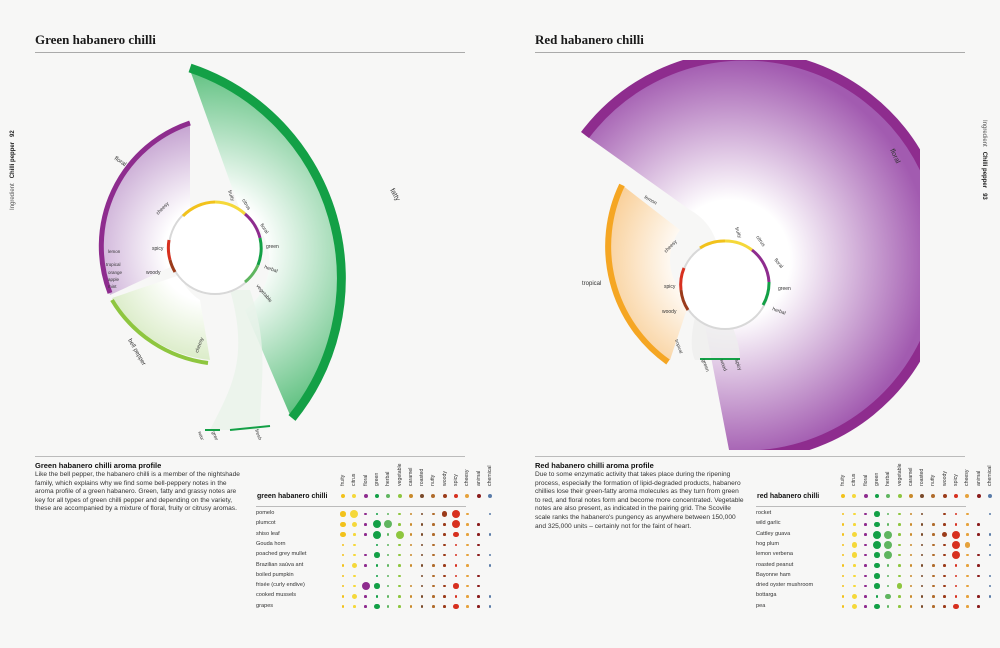  I want to click on header-dot-herbal, so click(388, 496).